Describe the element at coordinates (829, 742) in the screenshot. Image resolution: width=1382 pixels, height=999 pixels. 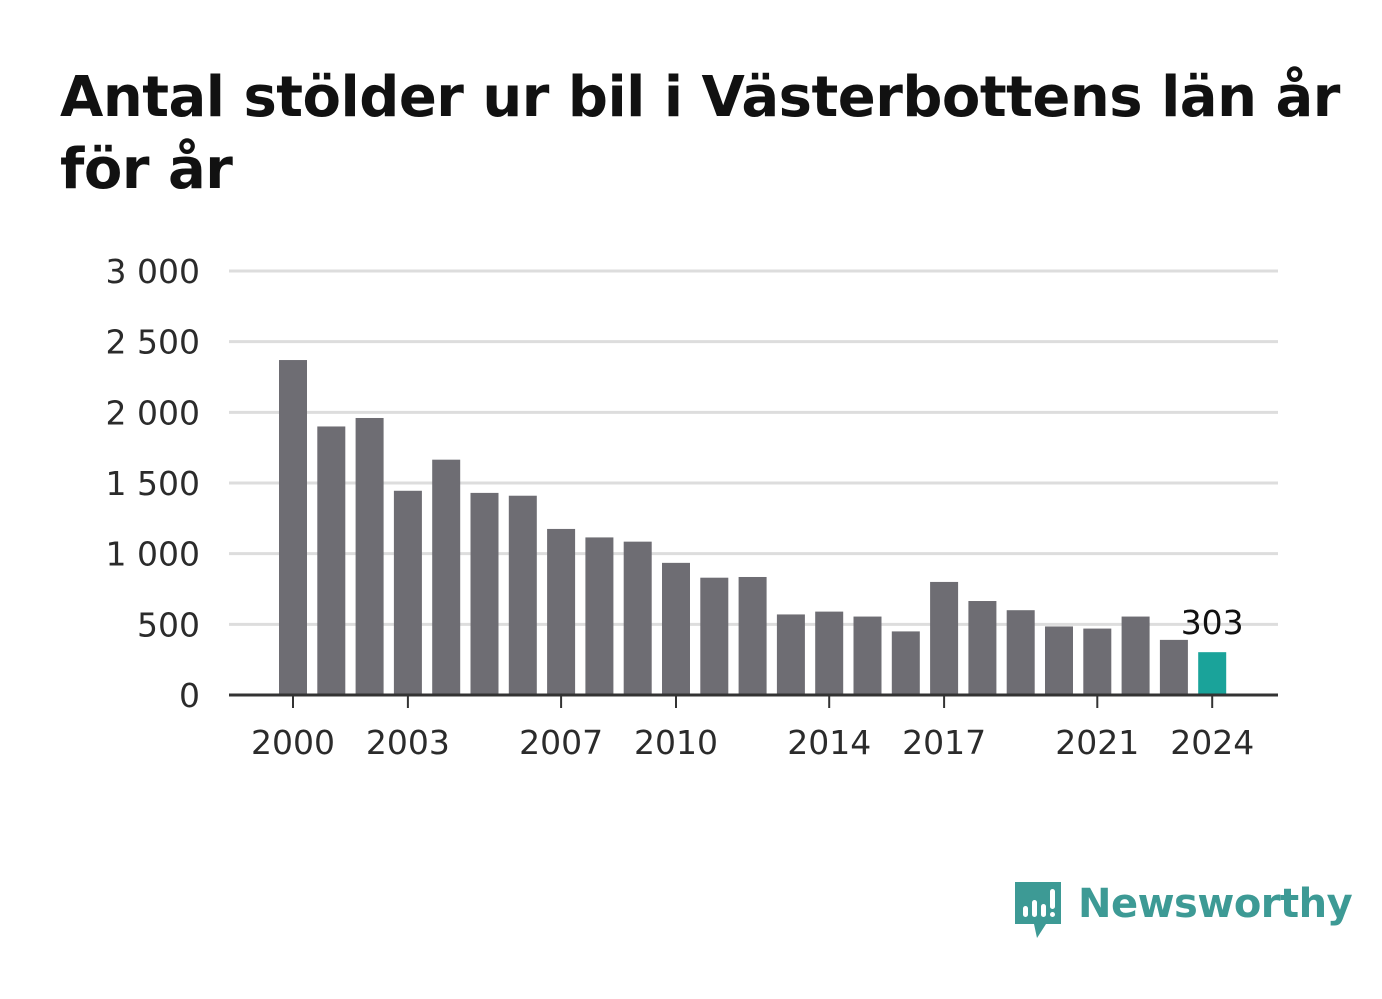
I see `x-tick-label: 2014` at that location.